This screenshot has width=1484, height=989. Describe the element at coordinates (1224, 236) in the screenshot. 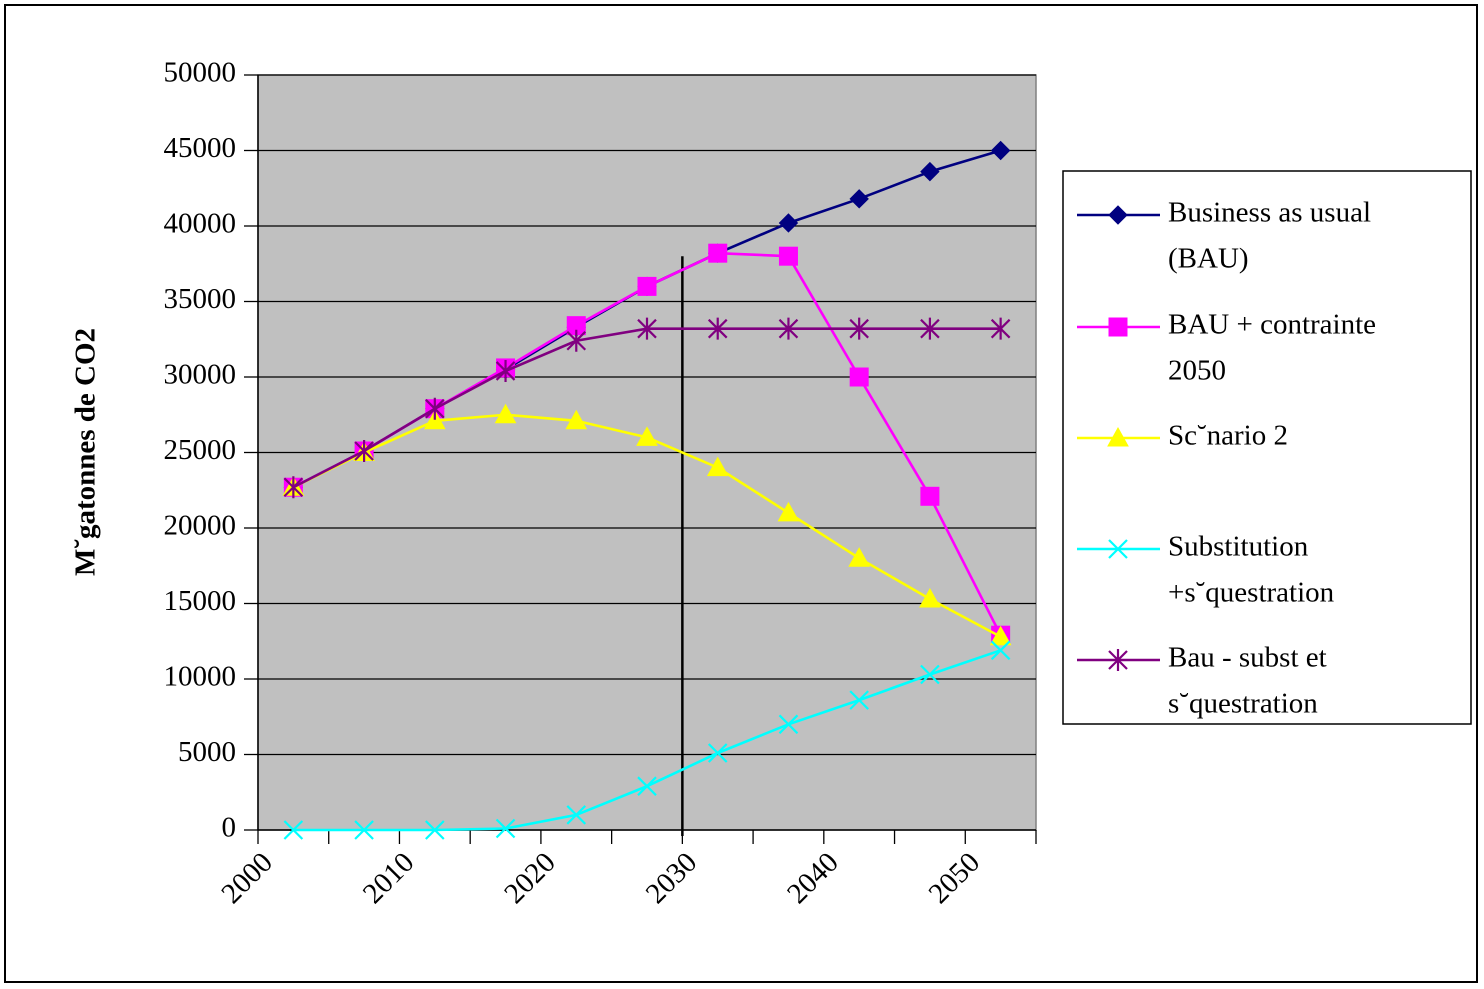

I see `legend-item: Business as usual (BAU)` at that location.